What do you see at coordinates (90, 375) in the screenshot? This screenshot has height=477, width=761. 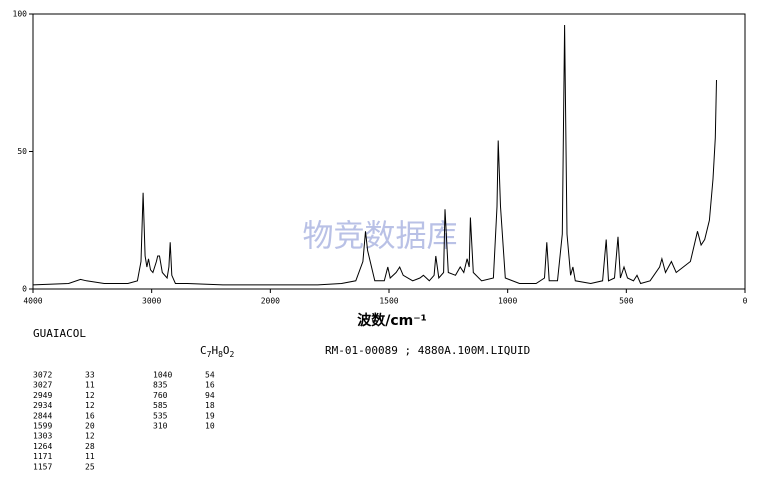 I see `peak-intensity: 33` at bounding box center [90, 375].